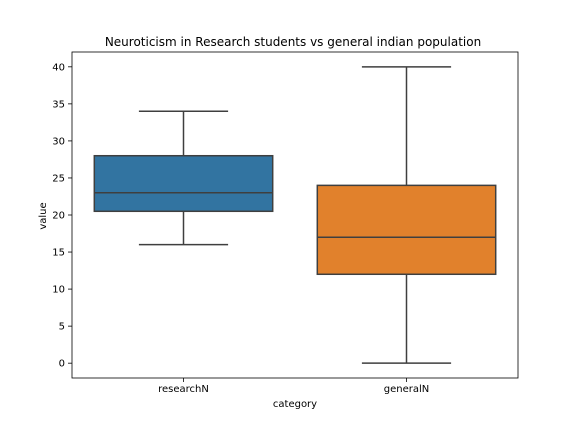 This screenshot has height=432, width=576. I want to click on y-tick-label: 25, so click(58, 178).